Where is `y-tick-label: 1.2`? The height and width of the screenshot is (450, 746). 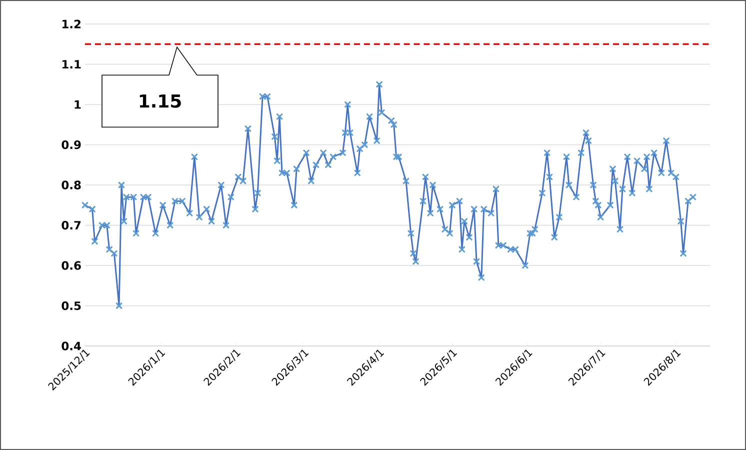 y-tick-label: 1.2 is located at coordinates (71, 24).